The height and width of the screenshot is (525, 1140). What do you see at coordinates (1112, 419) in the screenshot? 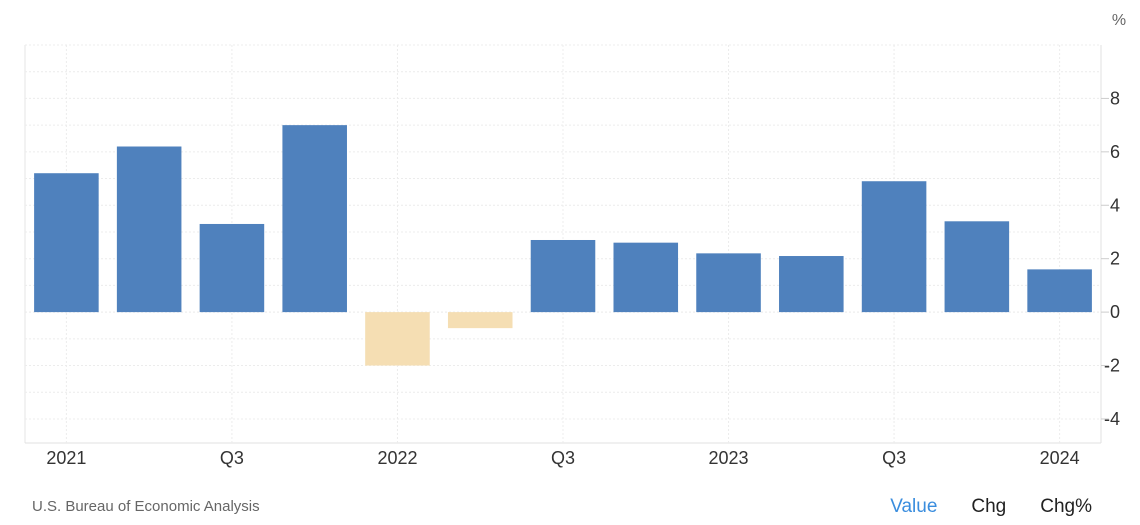
I see `y-tick-label: -4` at bounding box center [1112, 419].